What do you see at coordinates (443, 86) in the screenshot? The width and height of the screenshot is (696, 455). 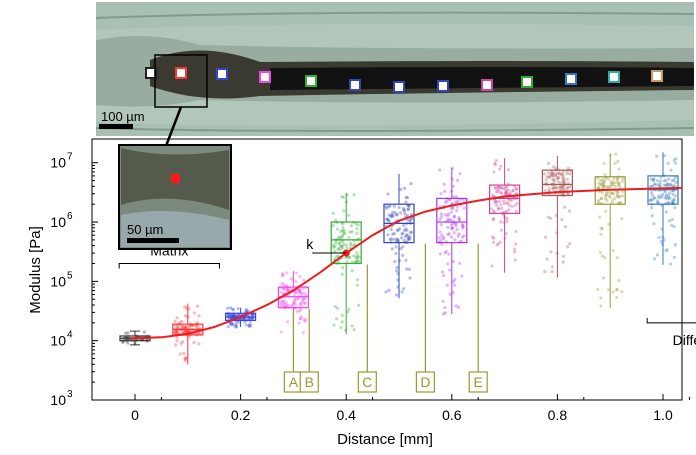 I see `micrograph-marker` at bounding box center [443, 86].